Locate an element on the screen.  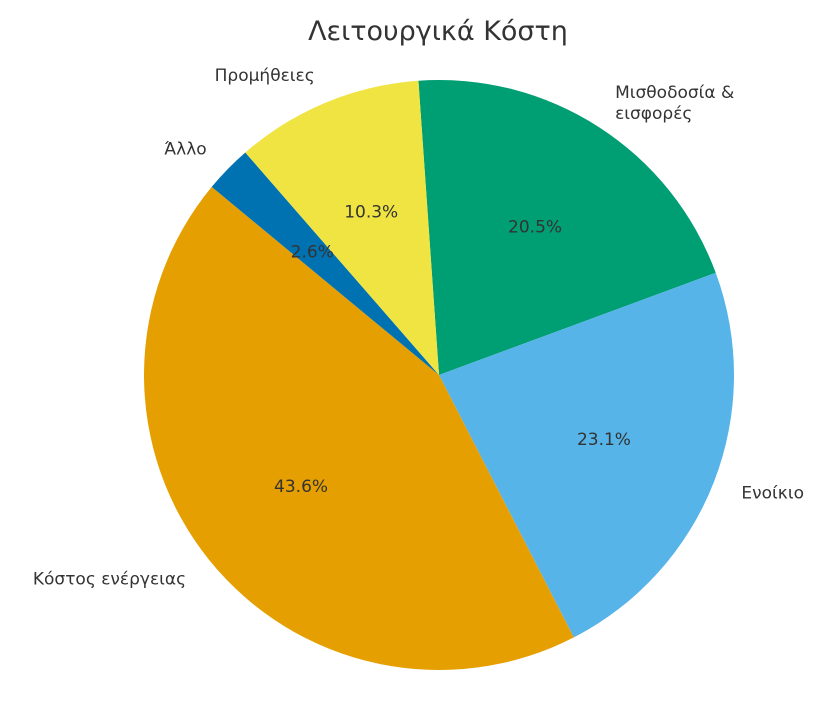
slice-category-label: Προμήθειες is located at coordinates (265, 76).